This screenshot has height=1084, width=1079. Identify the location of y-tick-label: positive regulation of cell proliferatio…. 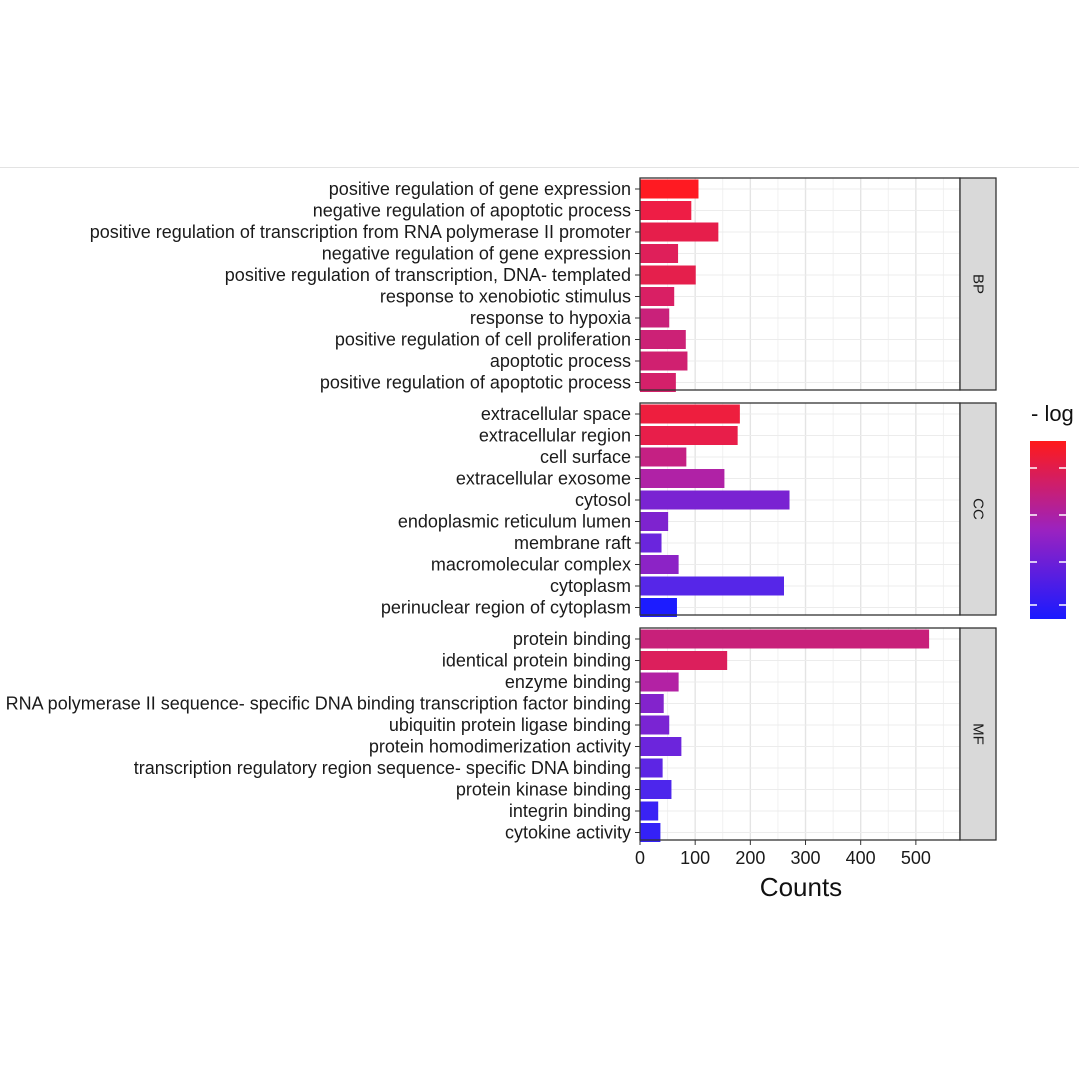
(483, 340).